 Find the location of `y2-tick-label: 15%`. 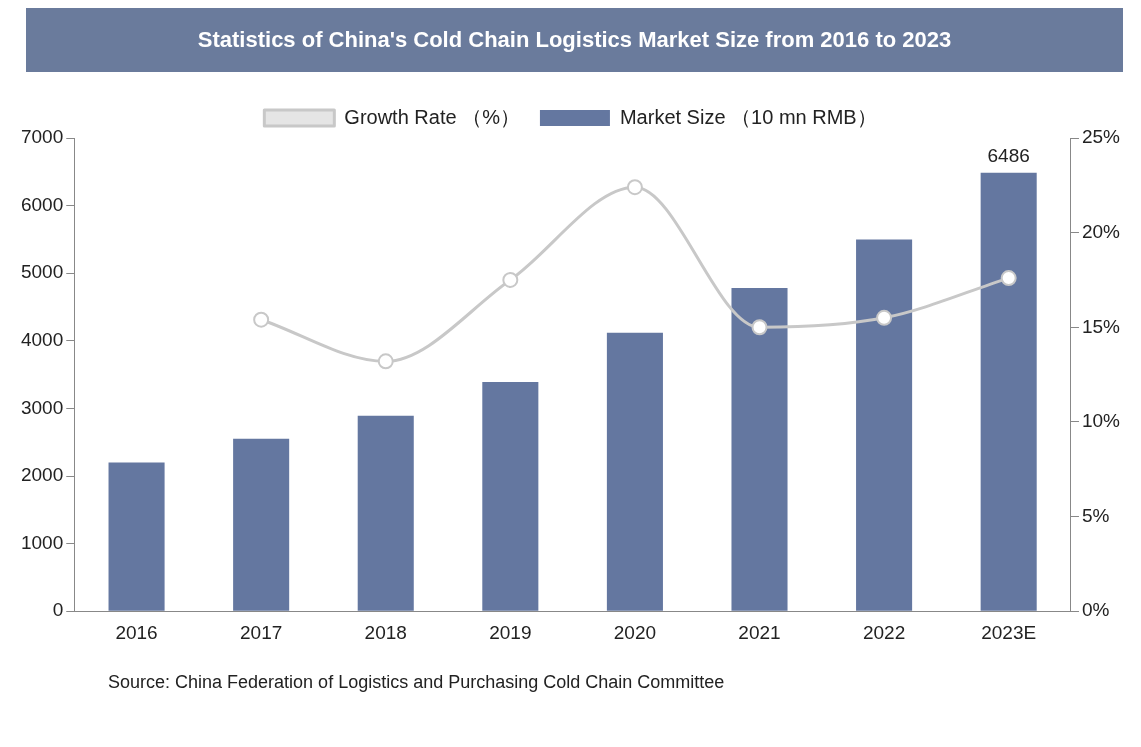

y2-tick-label: 15% is located at coordinates (1101, 326).